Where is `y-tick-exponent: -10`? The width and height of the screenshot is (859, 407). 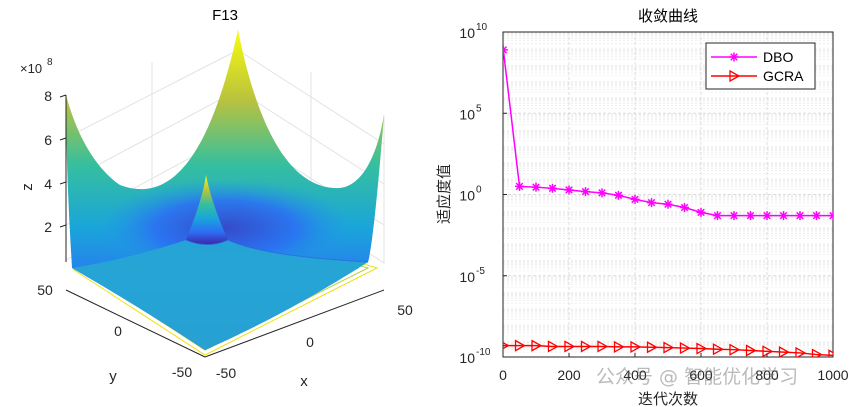 y-tick-exponent: -10 is located at coordinates (483, 352).